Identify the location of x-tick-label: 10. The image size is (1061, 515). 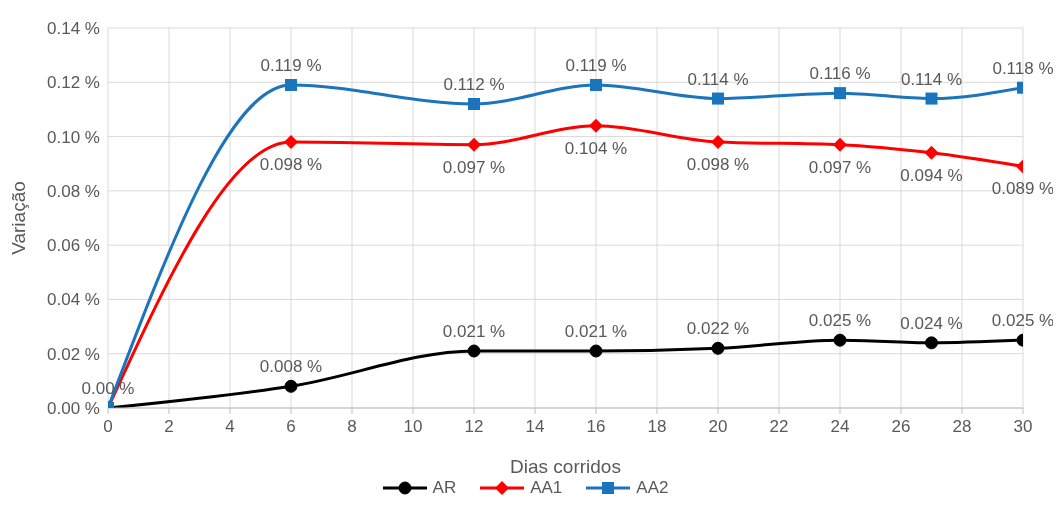
(413, 426).